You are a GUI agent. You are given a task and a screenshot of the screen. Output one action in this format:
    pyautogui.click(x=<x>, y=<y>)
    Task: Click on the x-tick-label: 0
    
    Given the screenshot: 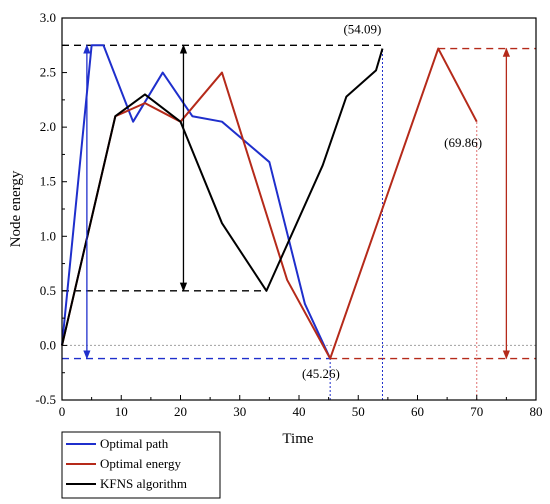 What is the action you would take?
    pyautogui.click(x=62, y=411)
    